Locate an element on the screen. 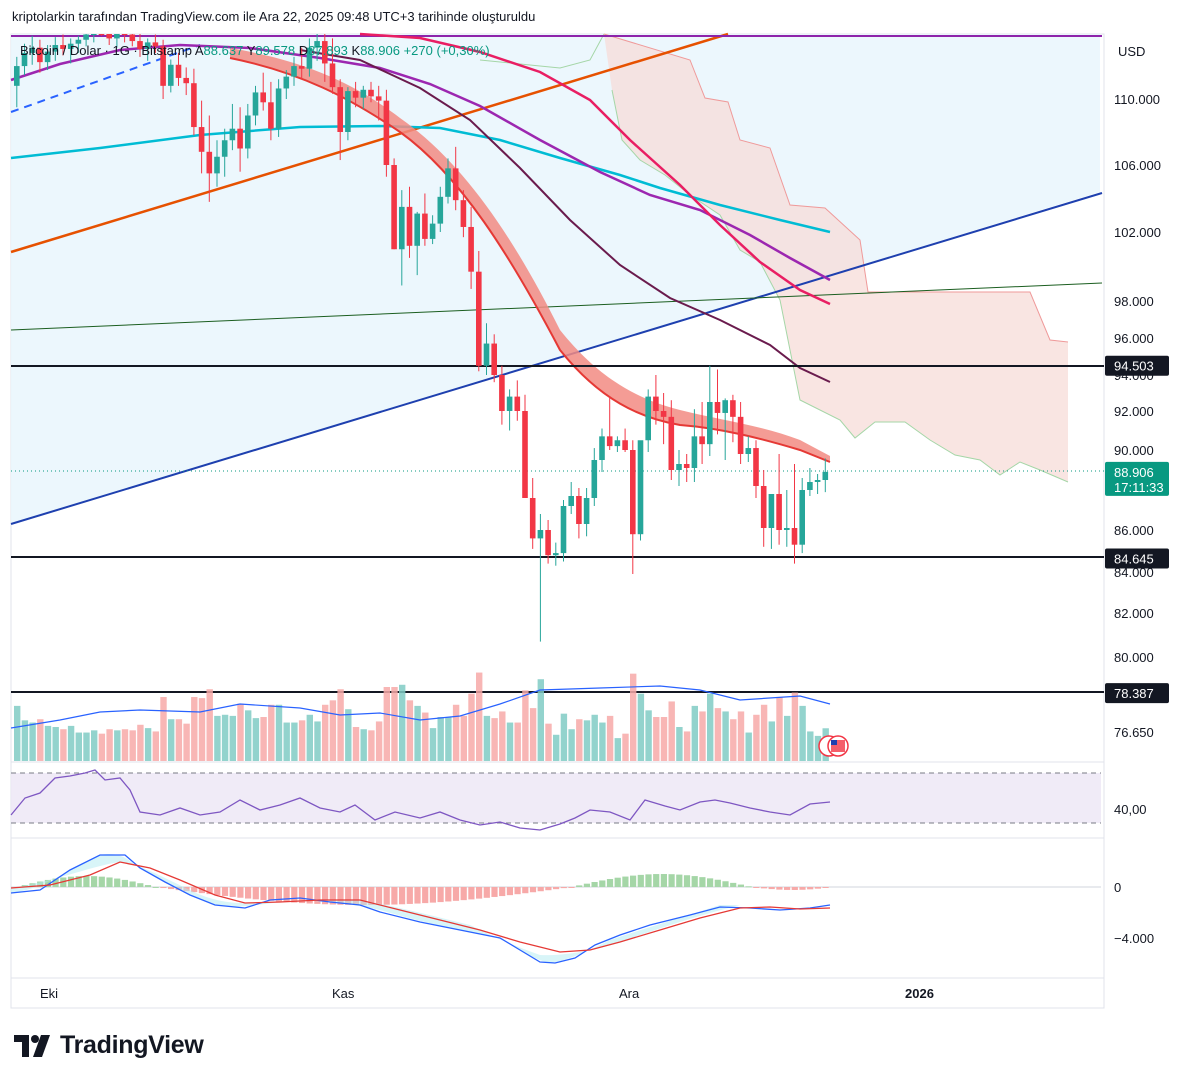 This screenshot has height=1080, width=1200. currency-label: USD is located at coordinates (1132, 51).